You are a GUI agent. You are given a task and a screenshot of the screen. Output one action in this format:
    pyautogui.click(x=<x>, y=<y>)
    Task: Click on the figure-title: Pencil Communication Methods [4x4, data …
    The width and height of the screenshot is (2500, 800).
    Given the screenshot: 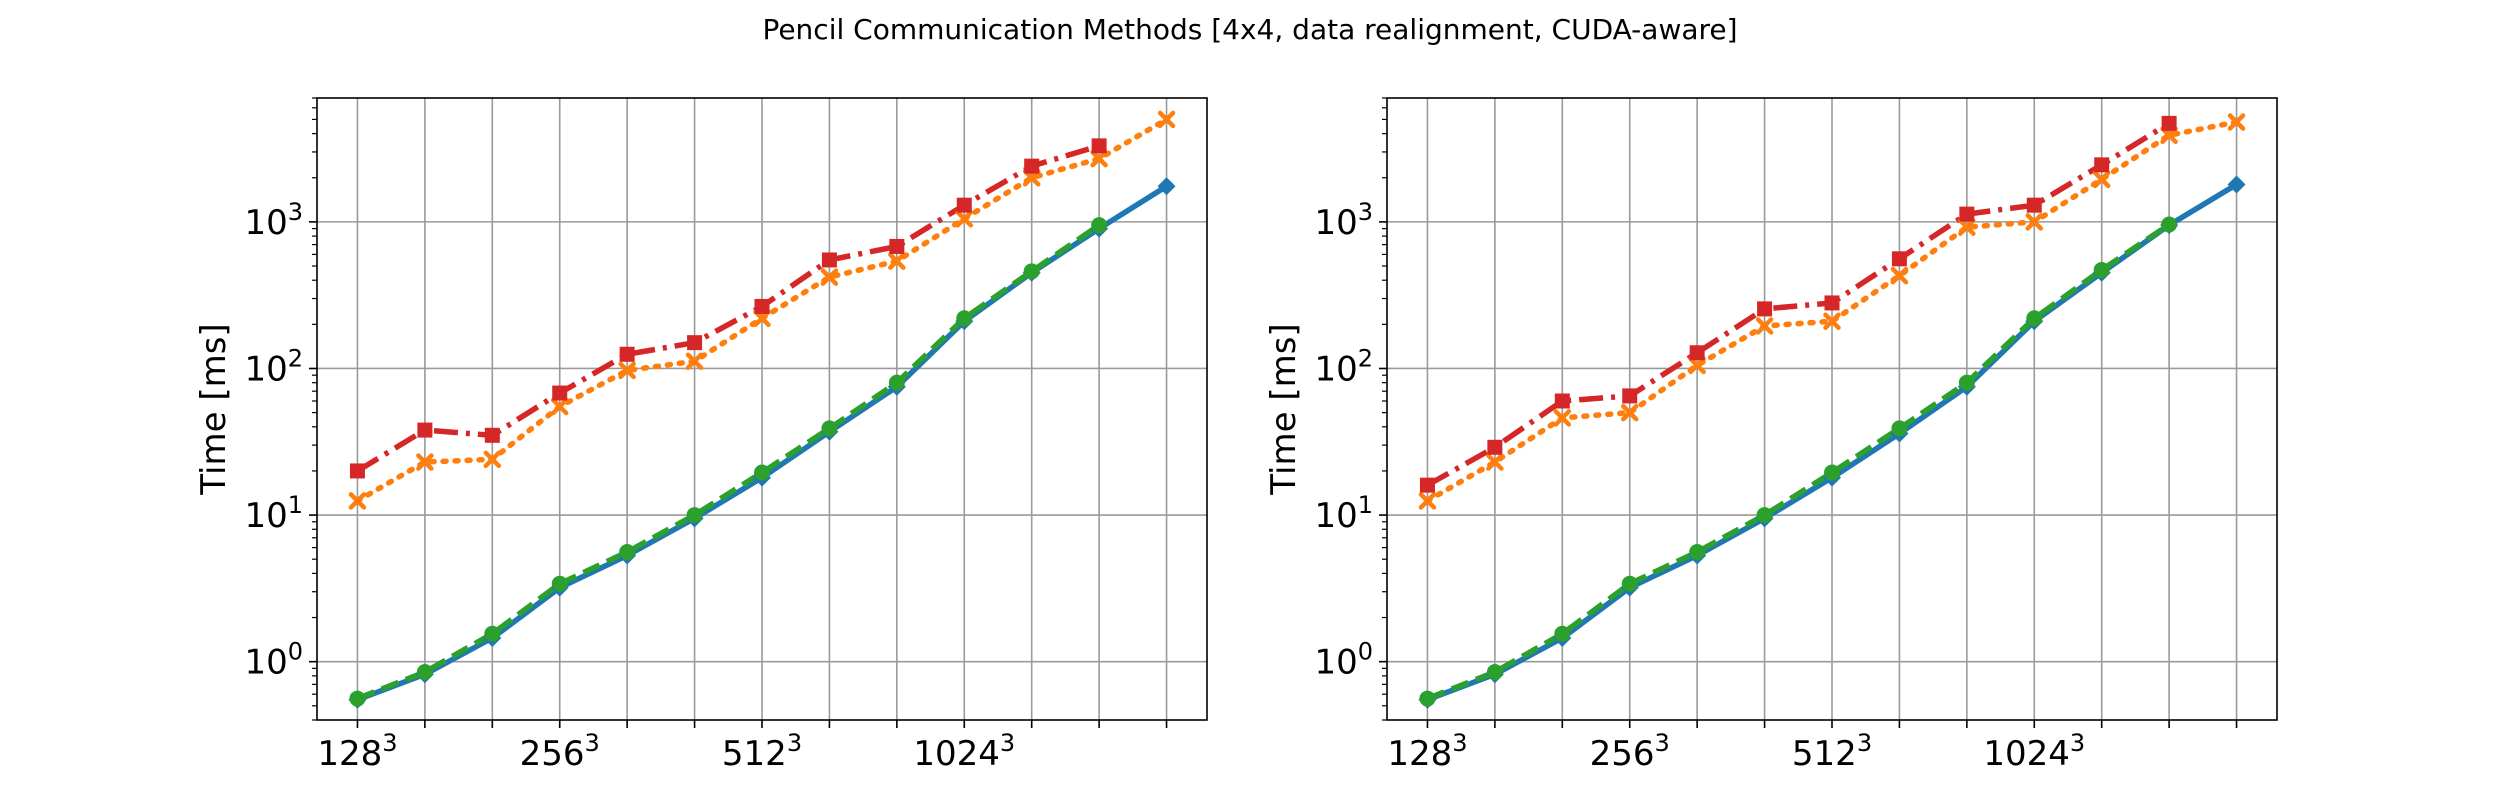 What is the action you would take?
    pyautogui.click(x=1249, y=29)
    